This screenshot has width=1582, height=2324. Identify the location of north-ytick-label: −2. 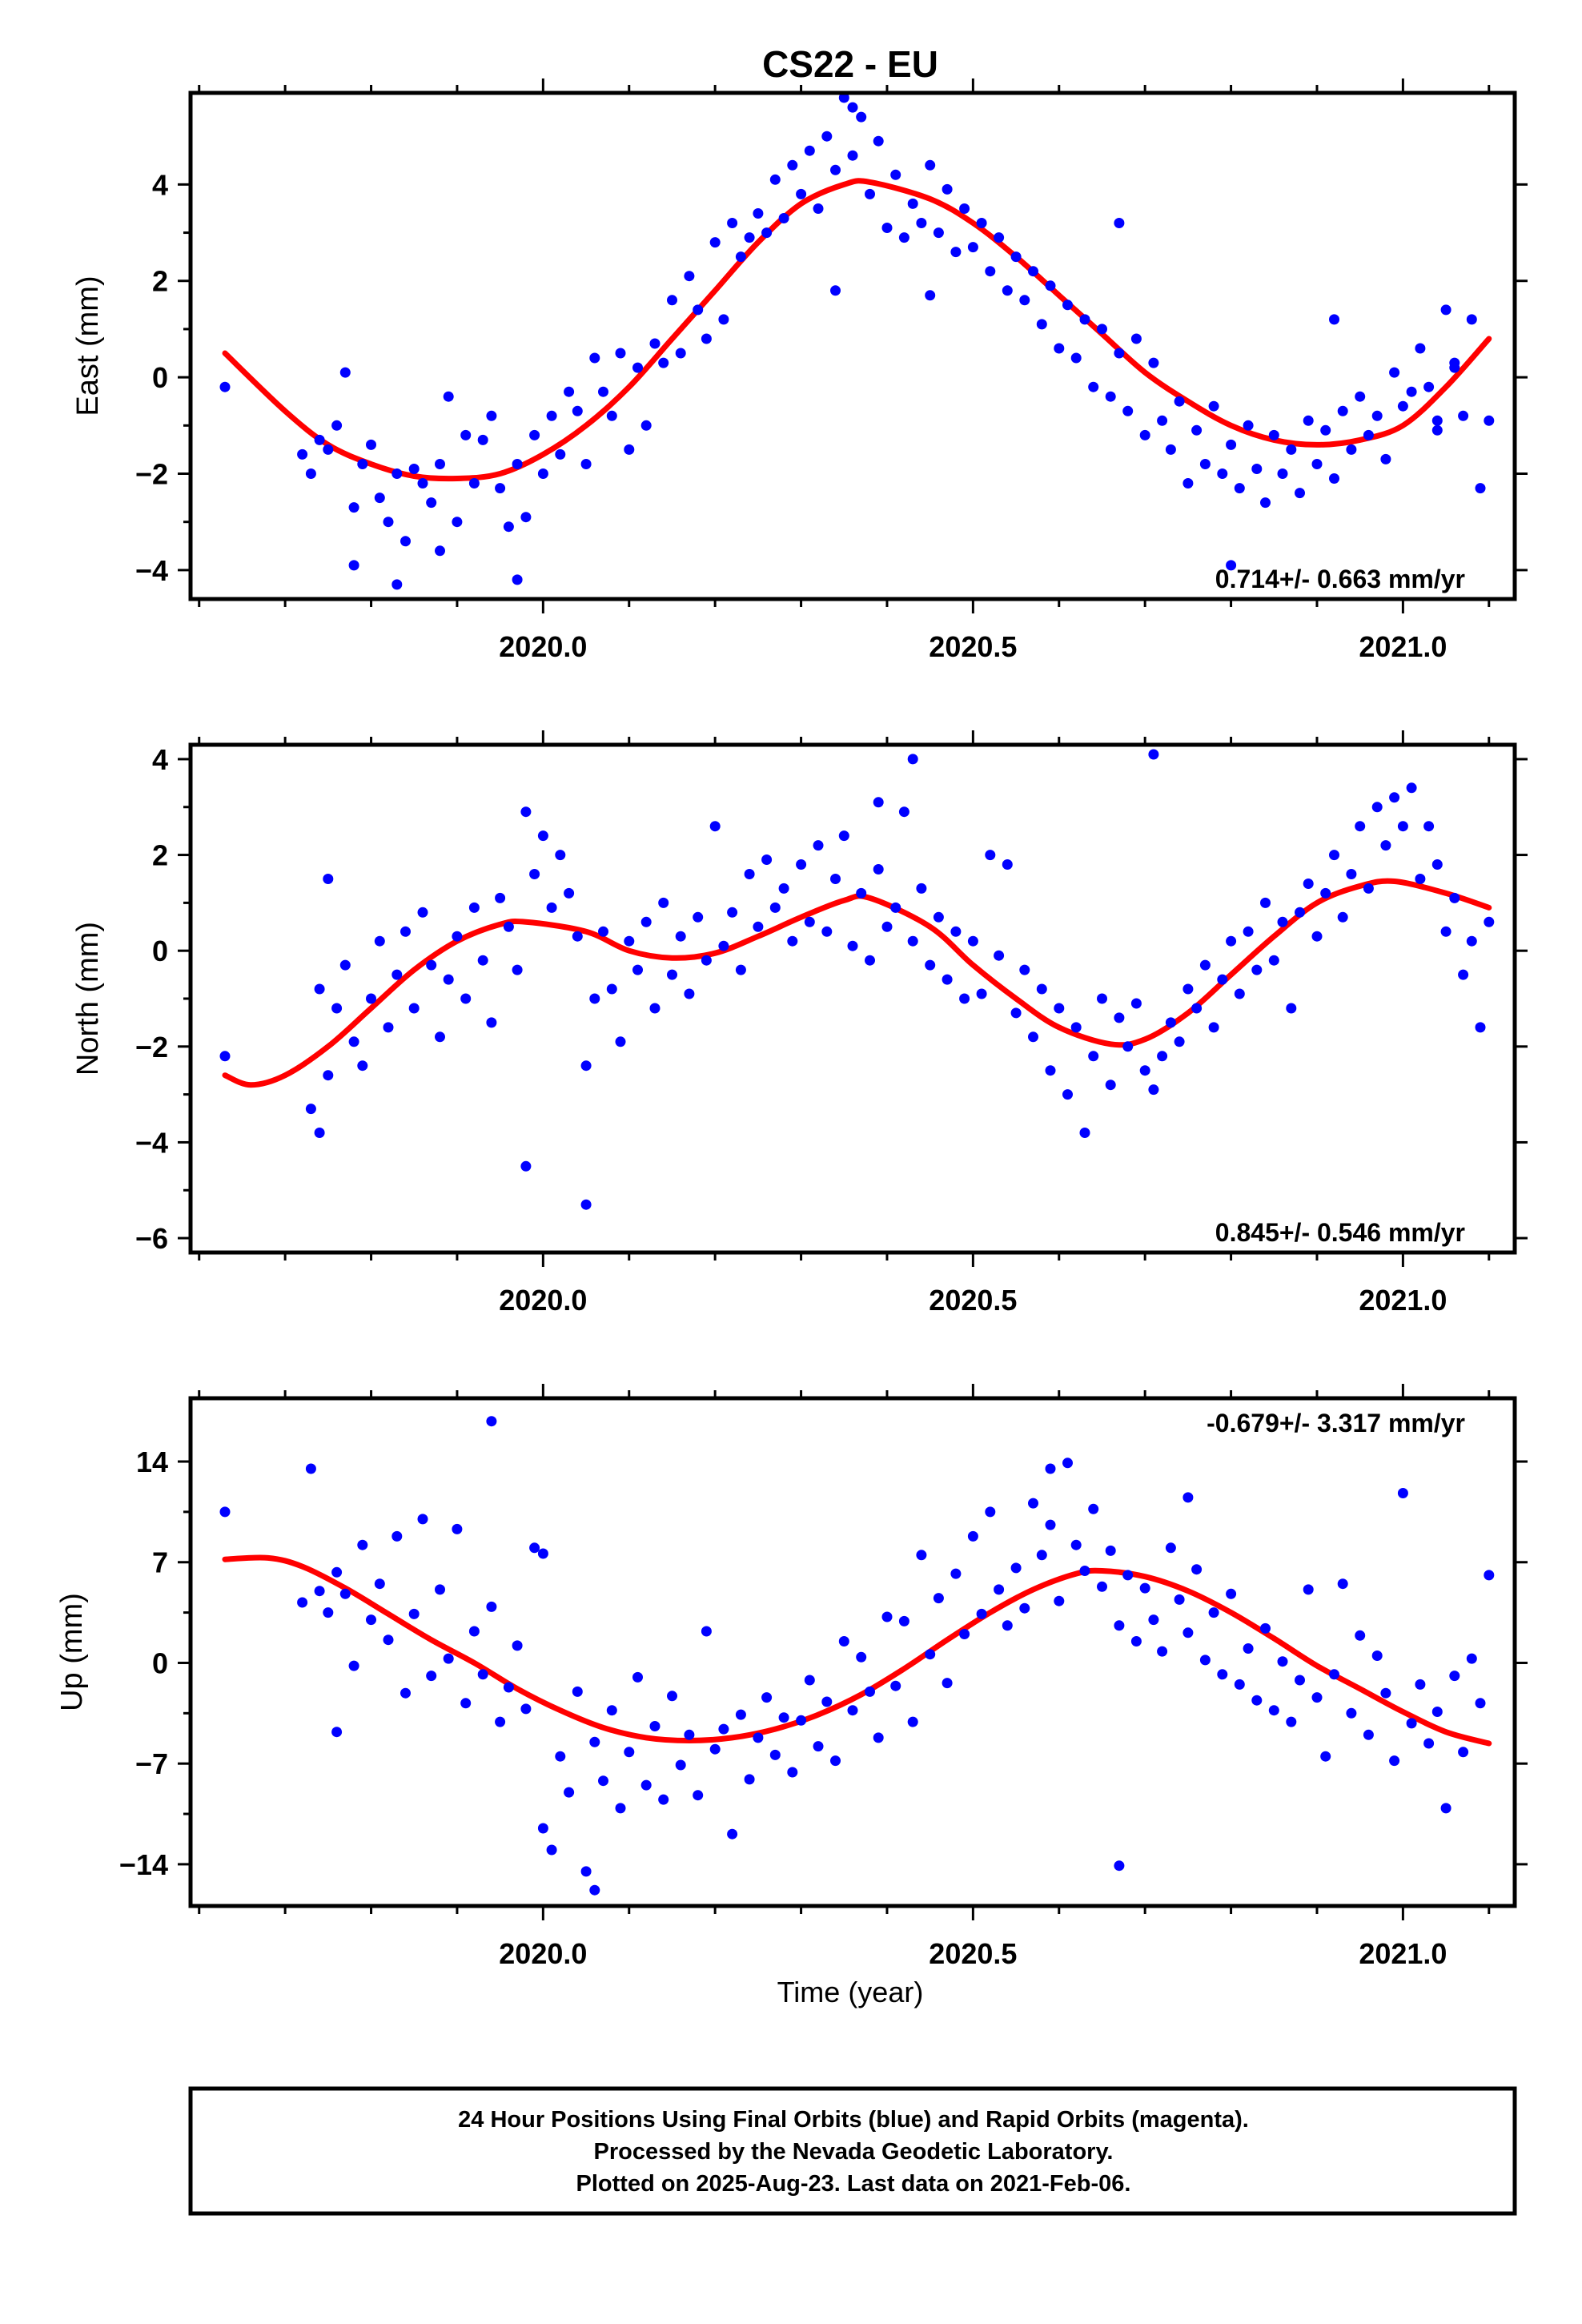
(151, 1047).